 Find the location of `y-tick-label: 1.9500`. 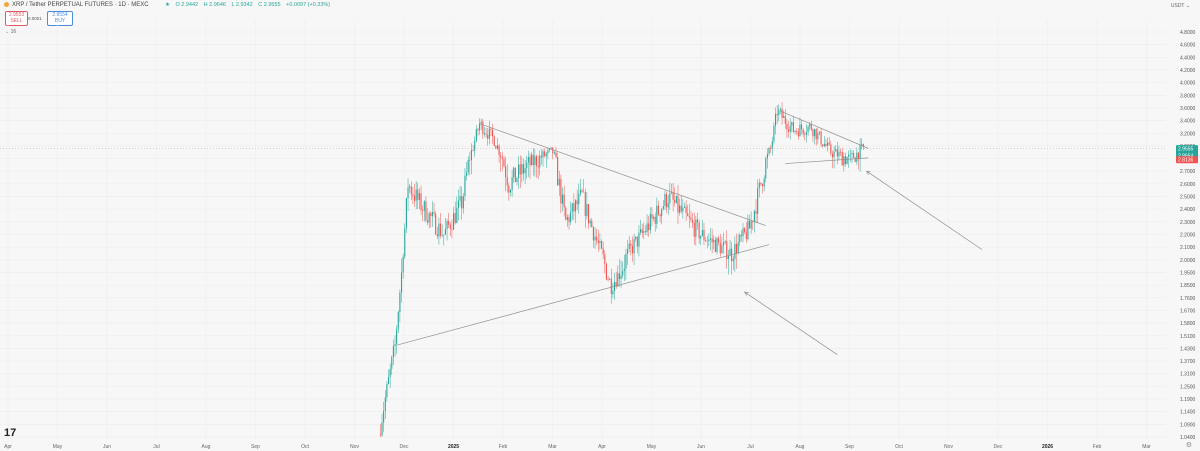

y-tick-label: 1.9500 is located at coordinates (1188, 273).